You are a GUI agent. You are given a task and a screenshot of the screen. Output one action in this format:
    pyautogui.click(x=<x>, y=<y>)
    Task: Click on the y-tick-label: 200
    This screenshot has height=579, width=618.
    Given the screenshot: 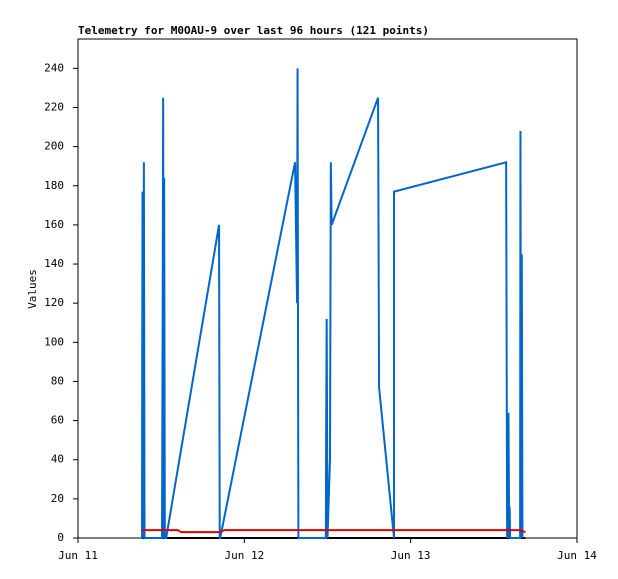 What is the action you would take?
    pyautogui.click(x=54, y=146)
    